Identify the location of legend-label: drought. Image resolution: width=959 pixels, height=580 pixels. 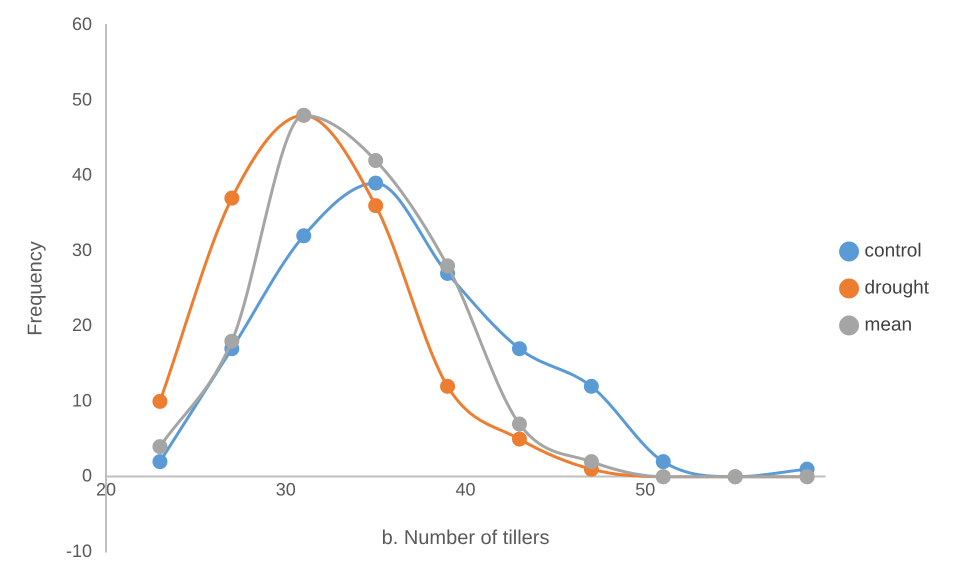
(897, 288).